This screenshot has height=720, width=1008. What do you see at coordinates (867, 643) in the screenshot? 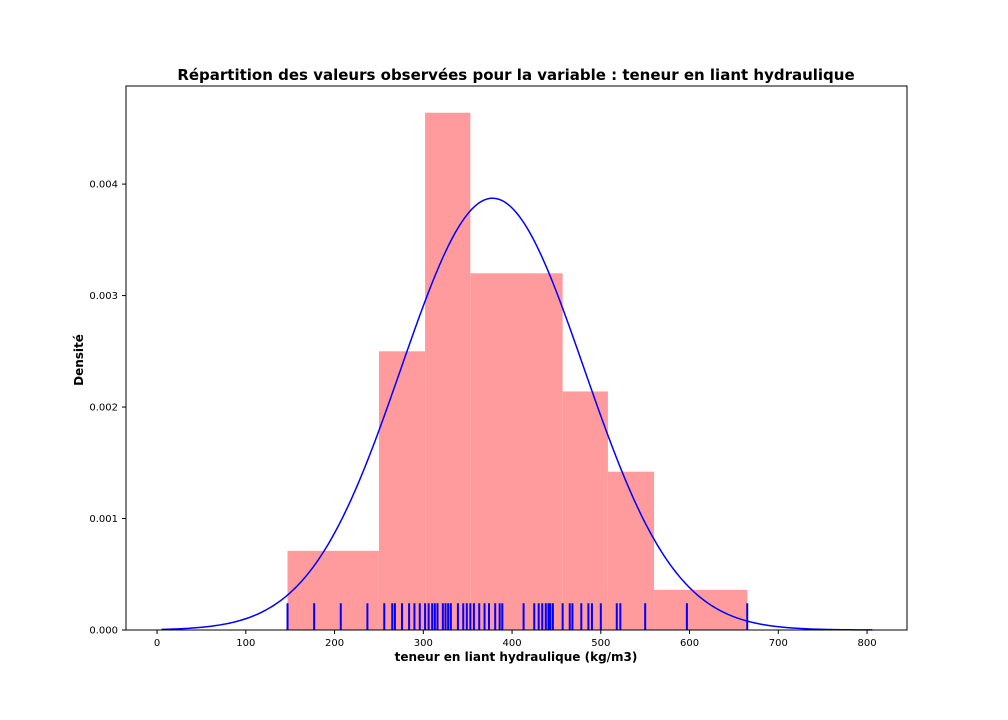
I see `x-tick-label: 800` at bounding box center [867, 643].